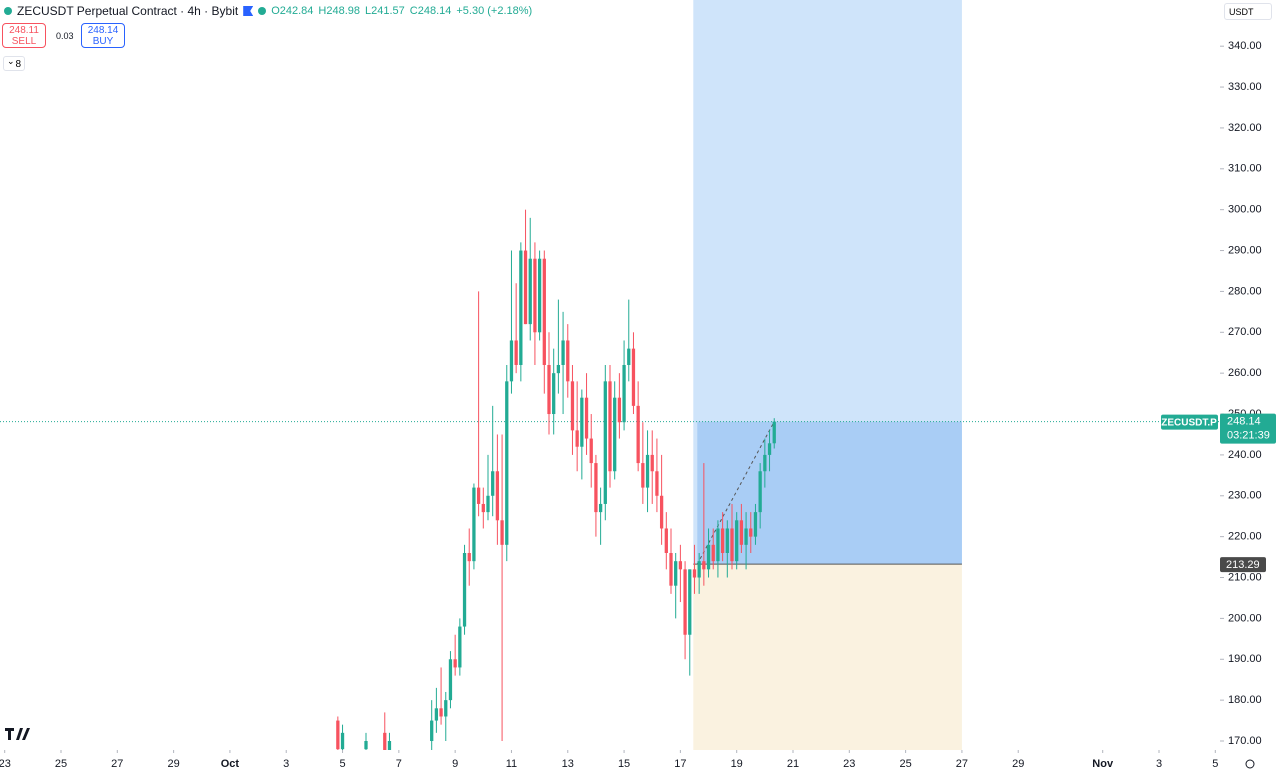  Describe the element at coordinates (1245, 659) in the screenshot. I see `y-tick-label: 190.00` at that location.